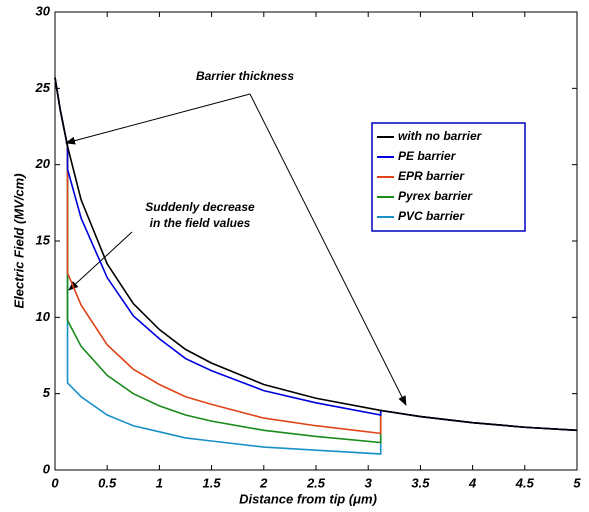 Image resolution: width=589 pixels, height=512 pixels. Describe the element at coordinates (47, 392) in the screenshot. I see `y-tick-label: 5` at that location.